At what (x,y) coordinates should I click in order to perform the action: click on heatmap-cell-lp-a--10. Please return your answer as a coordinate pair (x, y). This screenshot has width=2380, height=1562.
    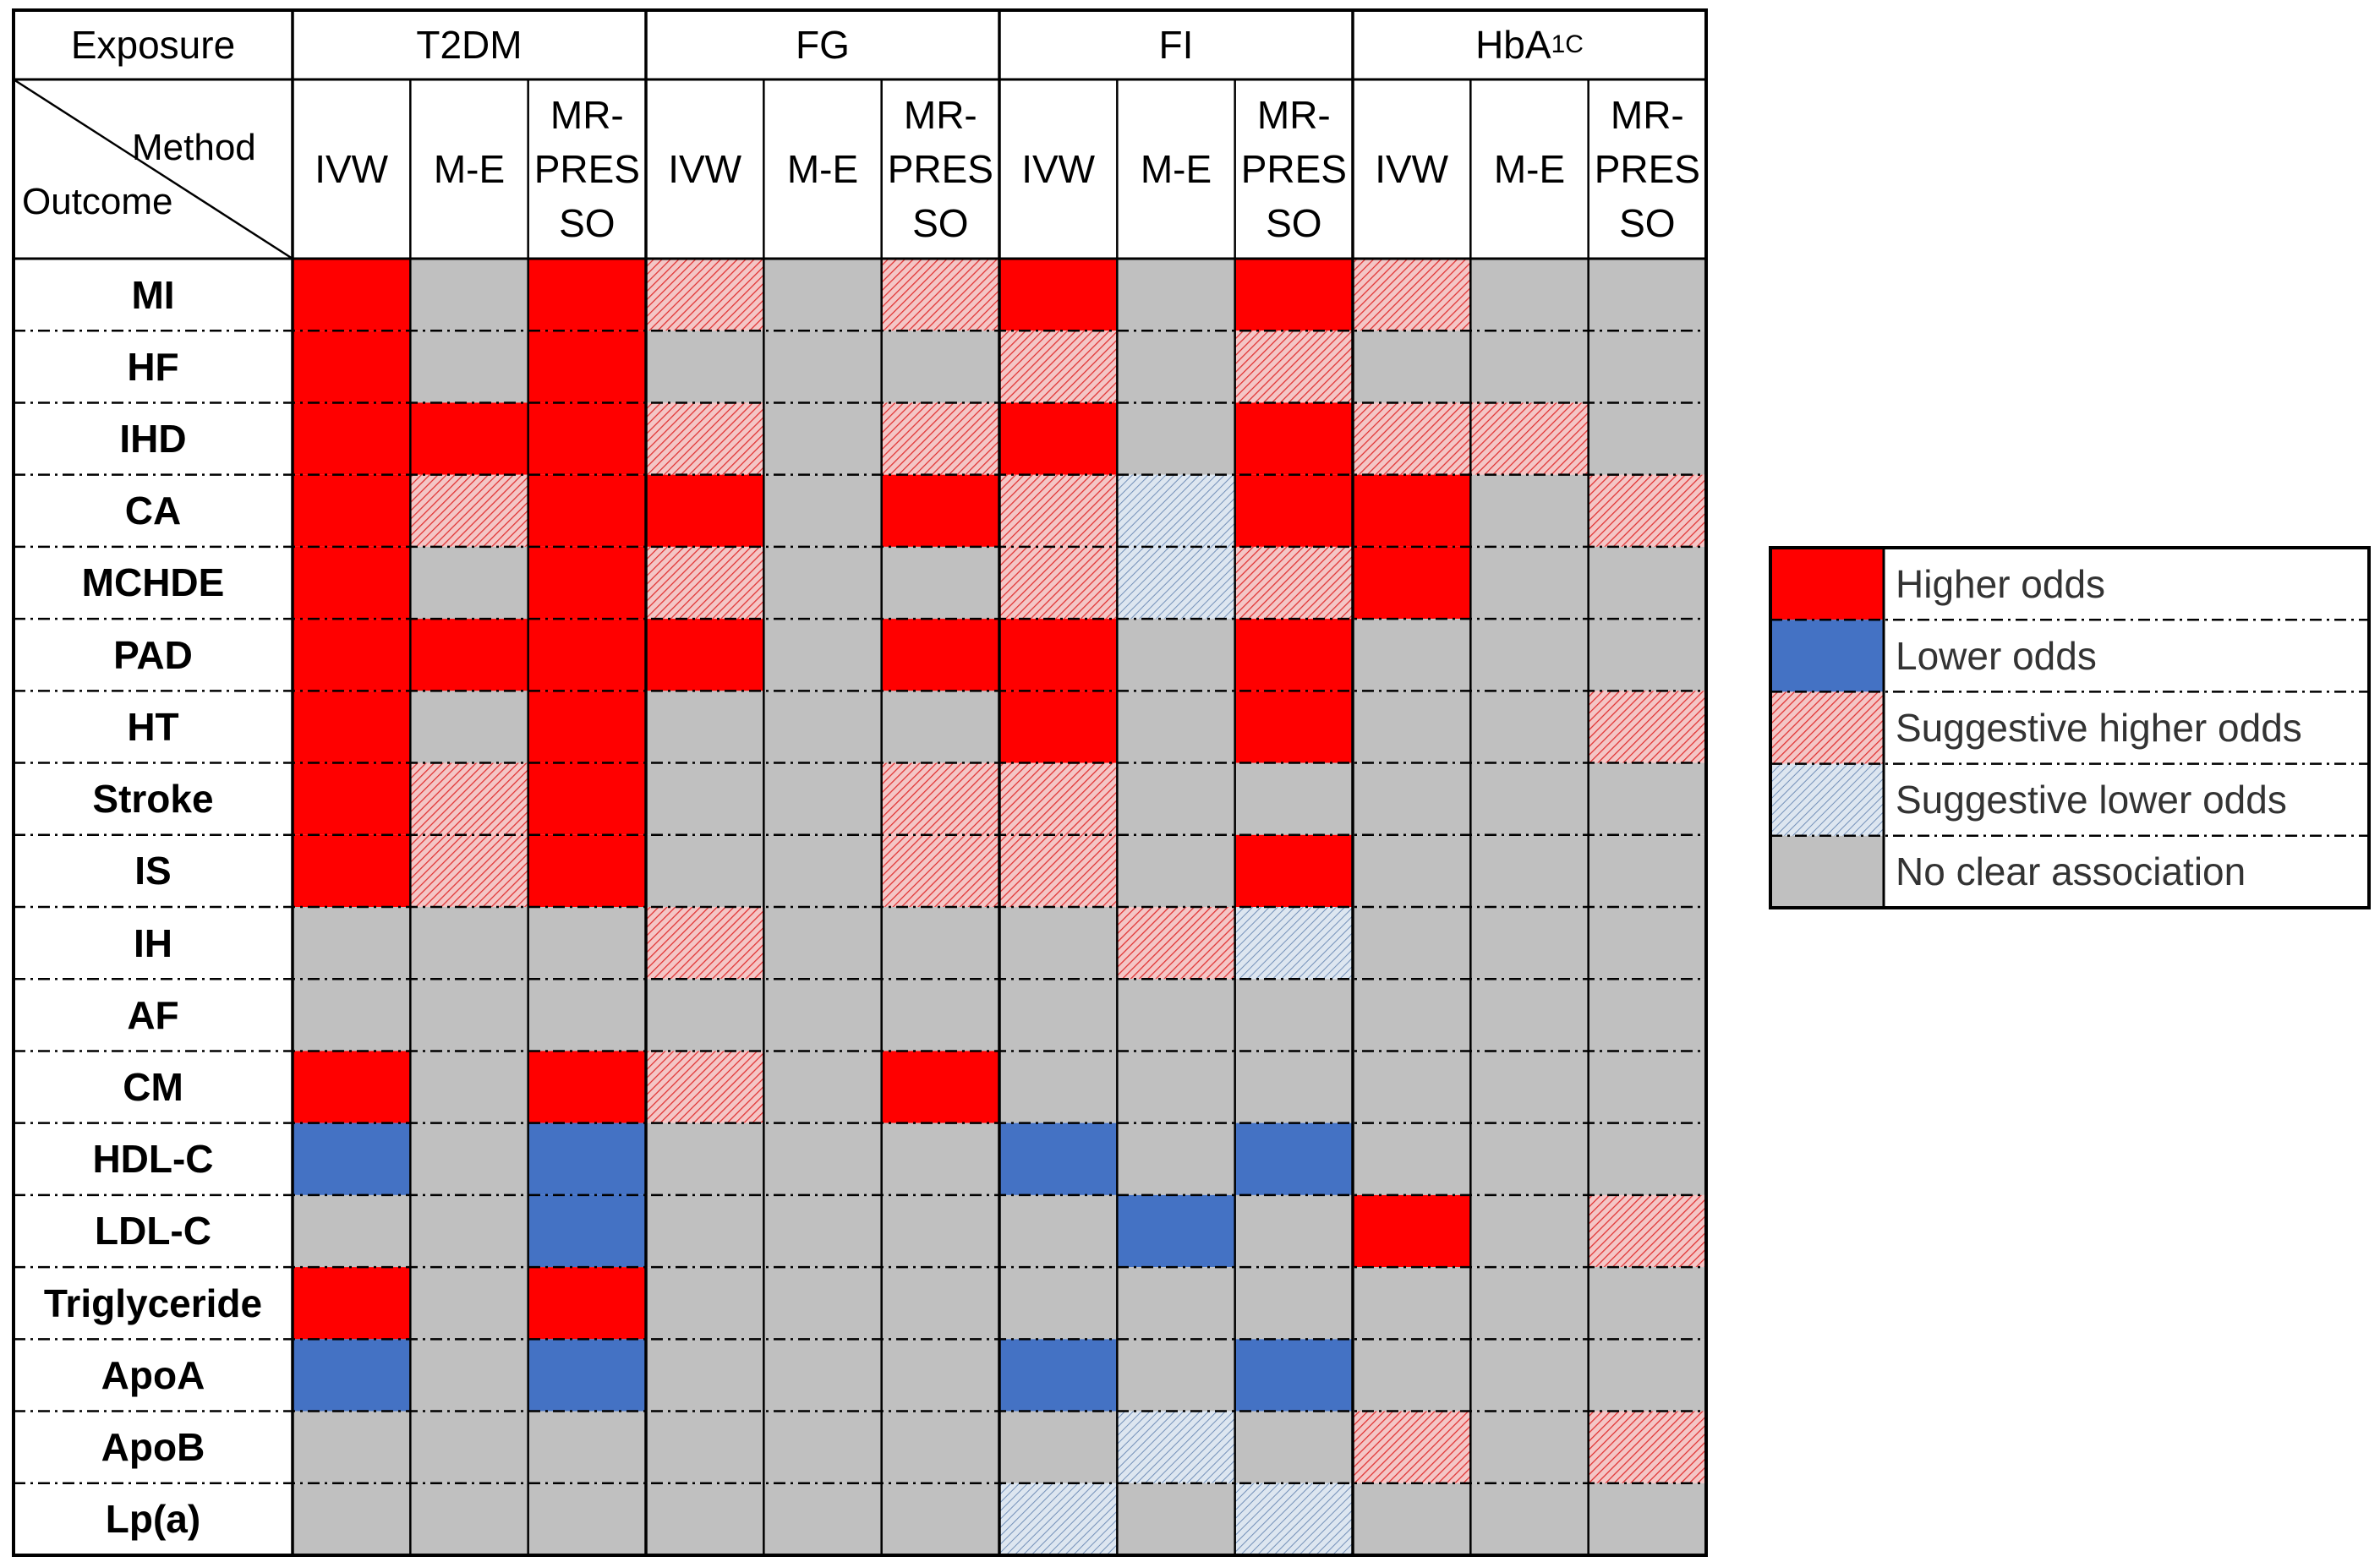
    Looking at the image, I should click on (1529, 1519).